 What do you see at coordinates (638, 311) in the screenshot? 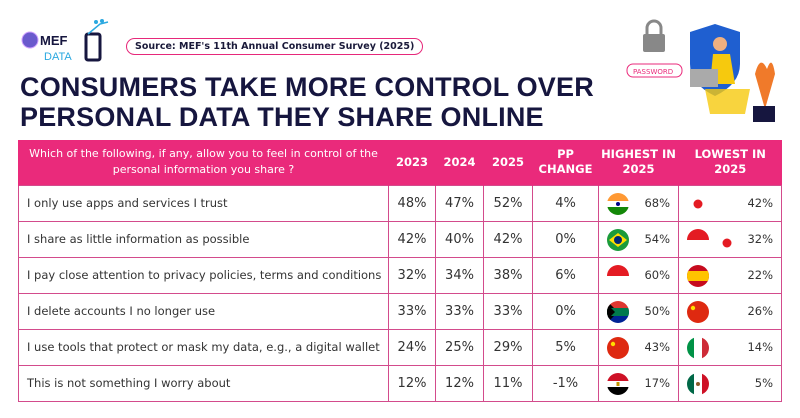
I see `highest-cell: 50%` at bounding box center [638, 311].